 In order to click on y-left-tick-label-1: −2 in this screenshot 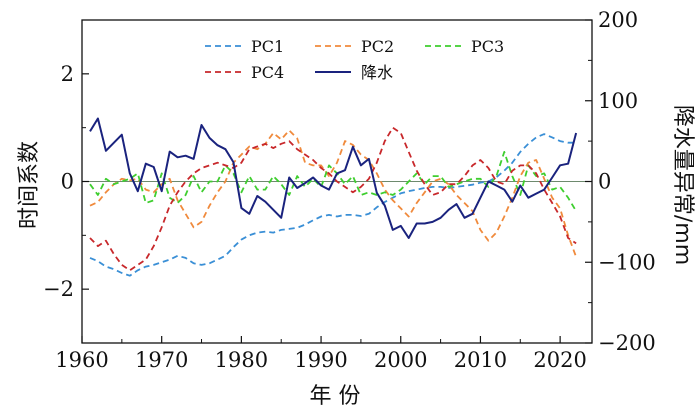, I will do `click(58, 289)`.